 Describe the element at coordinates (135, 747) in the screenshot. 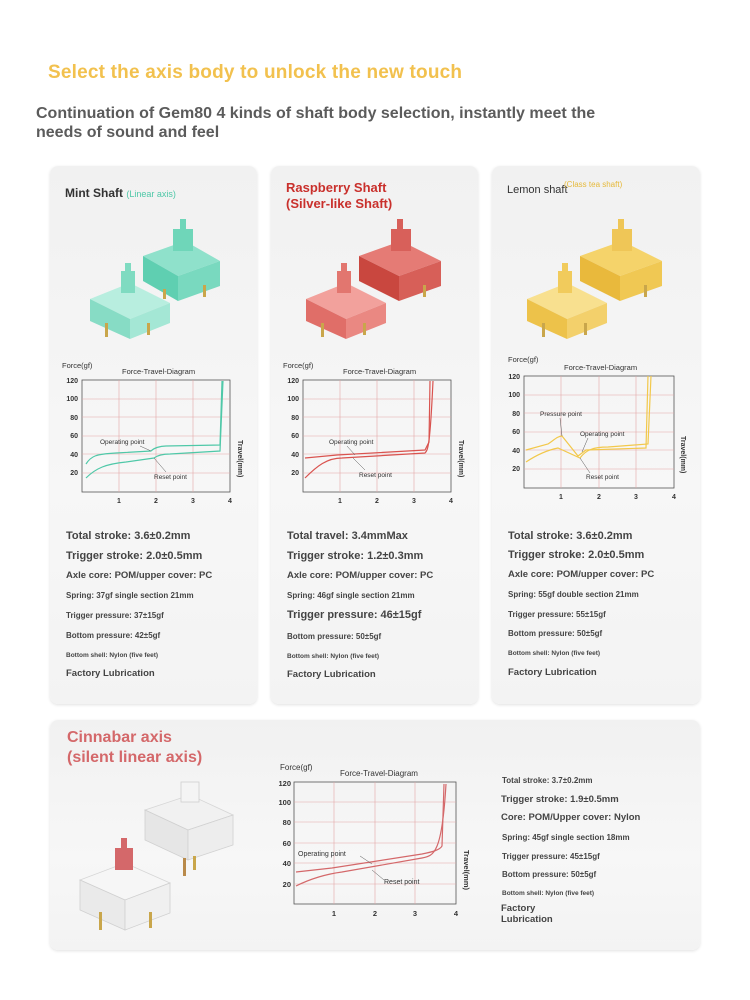

I see `card-title: Cinnabar axis (silent linear axis)` at that location.